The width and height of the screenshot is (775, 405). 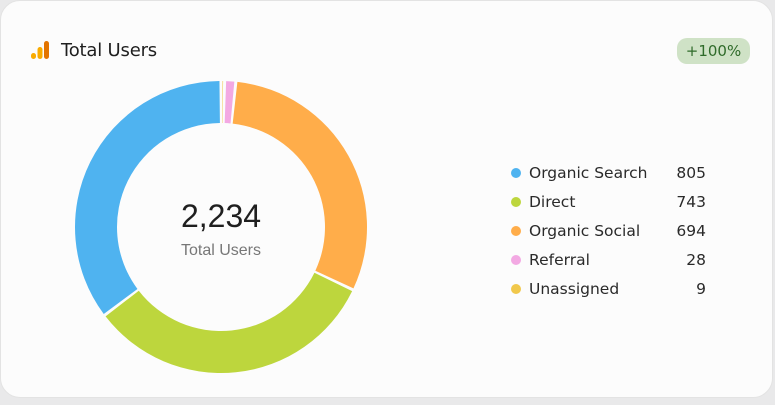 I want to click on donut-slice-organic-search, so click(x=147, y=197).